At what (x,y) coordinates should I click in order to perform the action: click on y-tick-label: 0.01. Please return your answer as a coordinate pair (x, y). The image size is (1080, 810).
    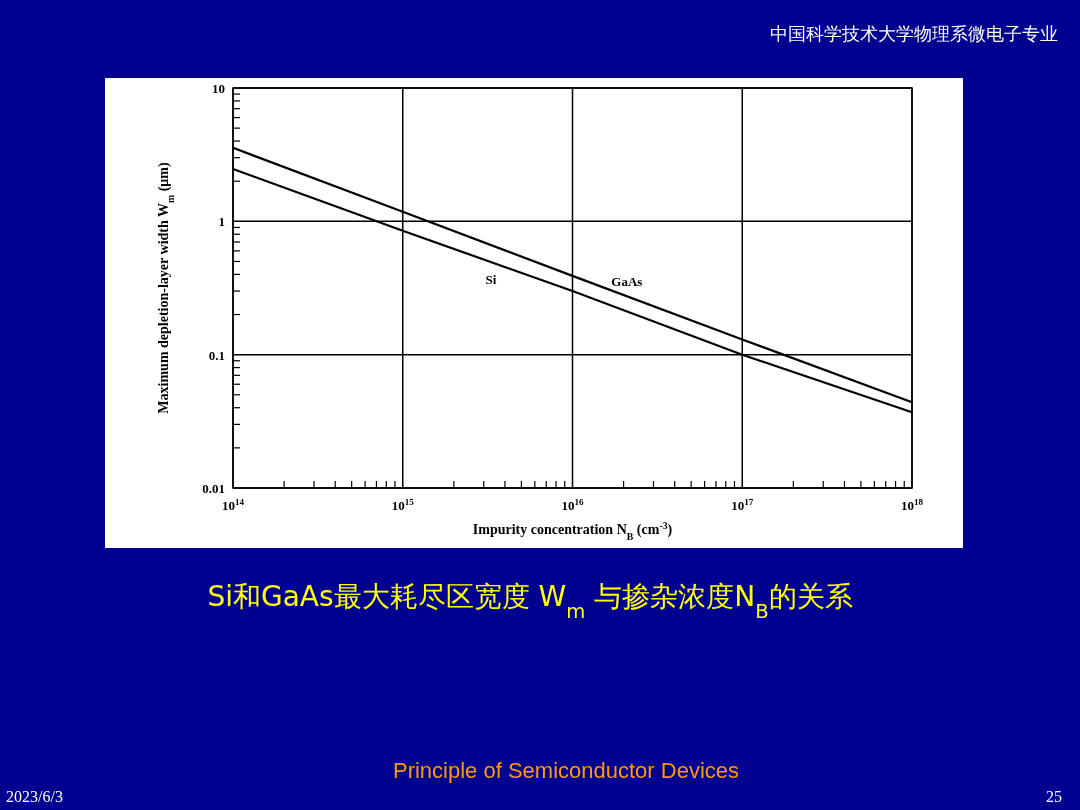
    Looking at the image, I should click on (213, 488).